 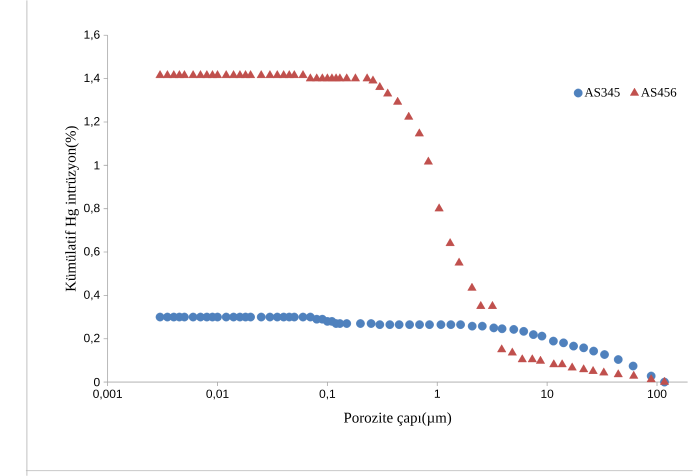 What do you see at coordinates (217, 395) in the screenshot?
I see `x-tick-label: 0,01` at bounding box center [217, 395].